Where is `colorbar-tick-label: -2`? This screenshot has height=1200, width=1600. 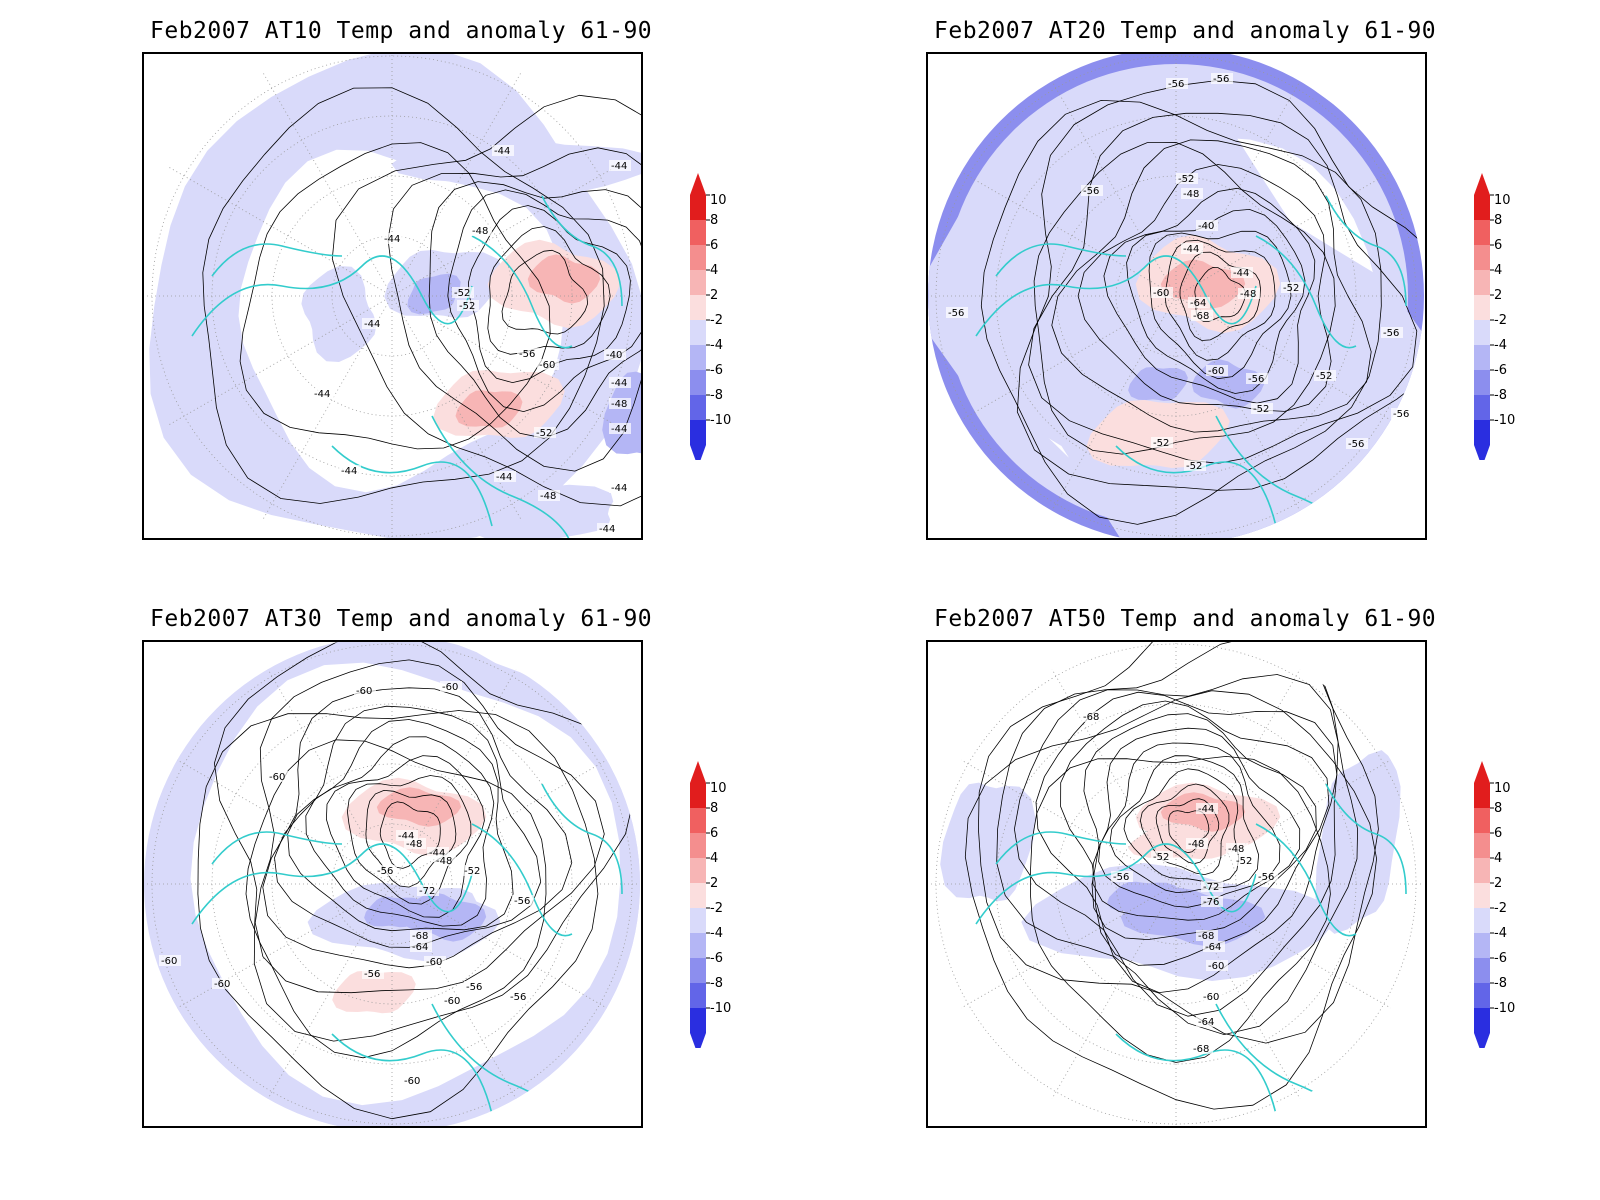
colorbar-tick-label: -2 is located at coordinates (1500, 908).